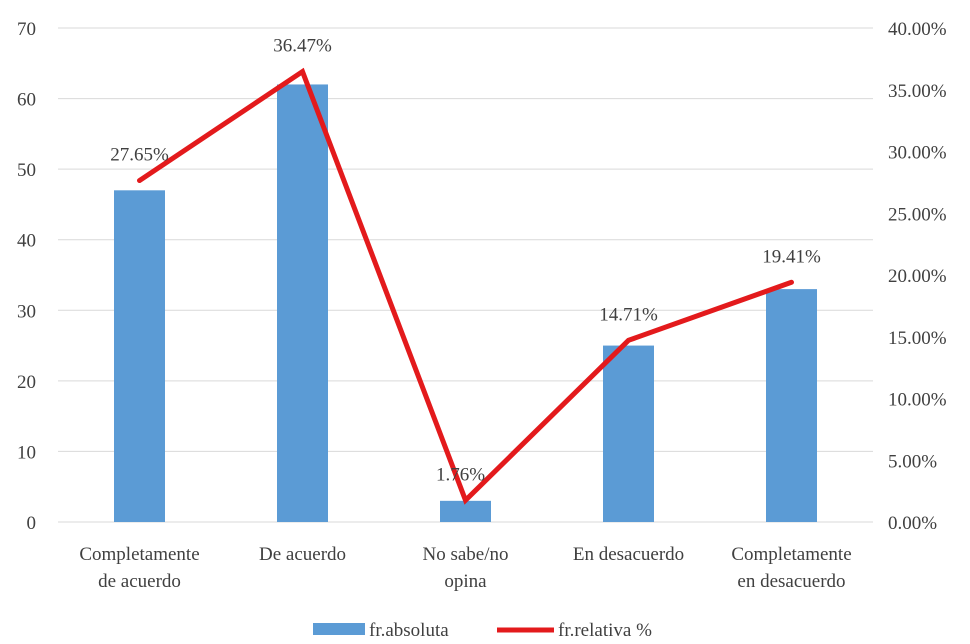 The height and width of the screenshot is (644, 970). I want to click on left-tick-label: 40, so click(26, 241).